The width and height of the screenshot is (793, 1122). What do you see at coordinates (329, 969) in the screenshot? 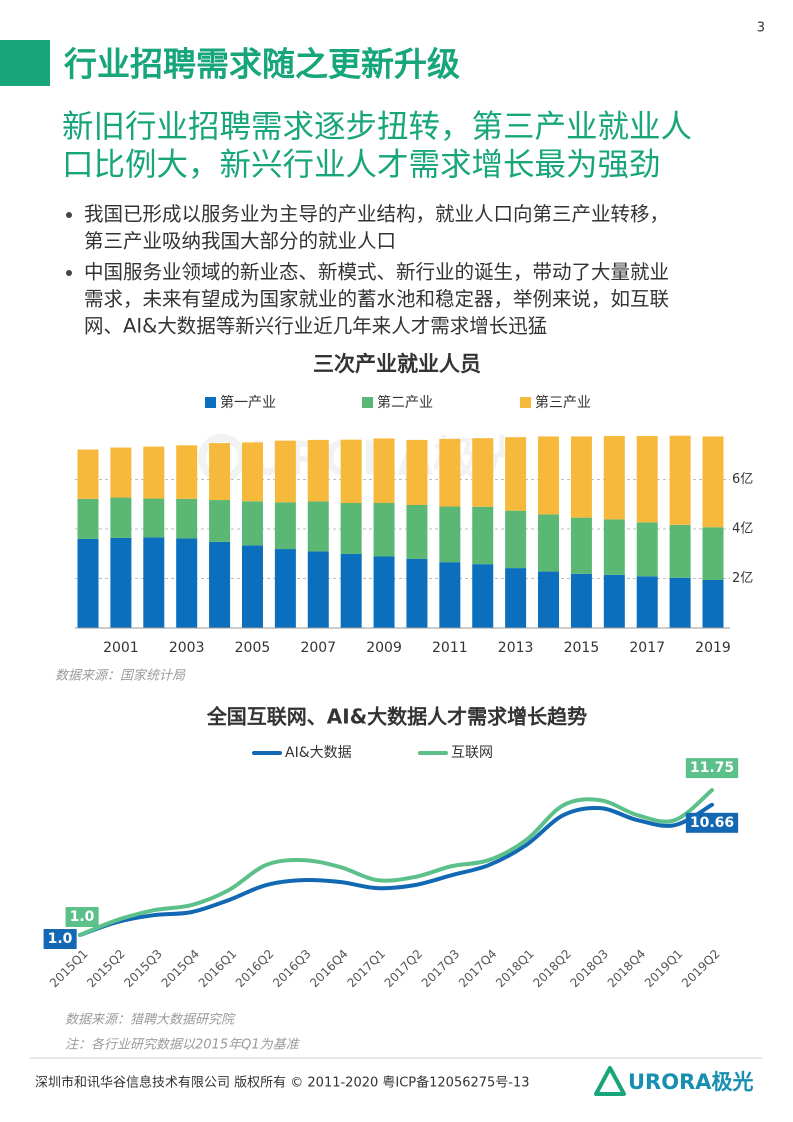
I see `x-tick-label: 2016Q4` at bounding box center [329, 969].